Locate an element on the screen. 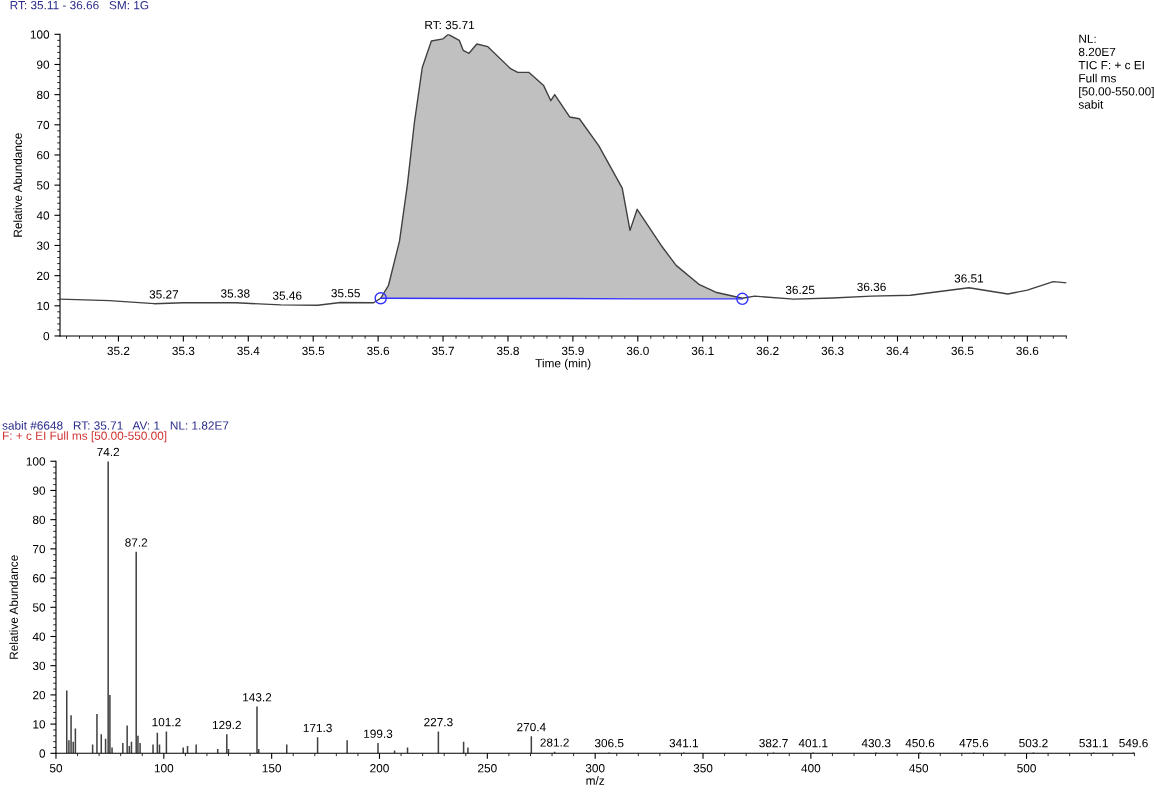 This screenshot has height=798, width=1154. x-tick-label: 250 is located at coordinates (487, 768).